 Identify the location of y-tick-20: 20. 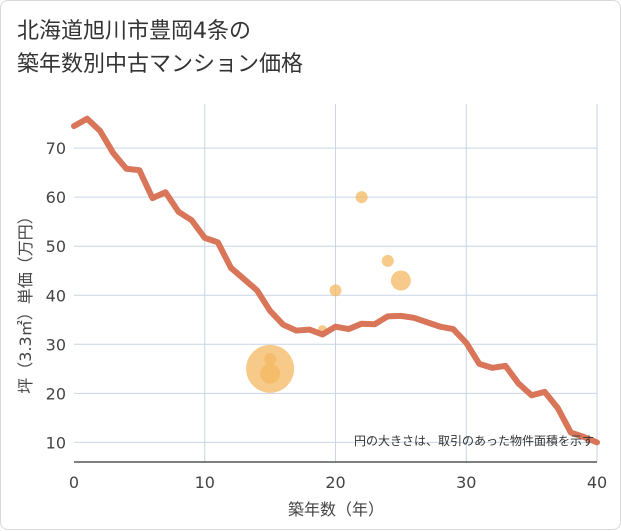
(56, 393).